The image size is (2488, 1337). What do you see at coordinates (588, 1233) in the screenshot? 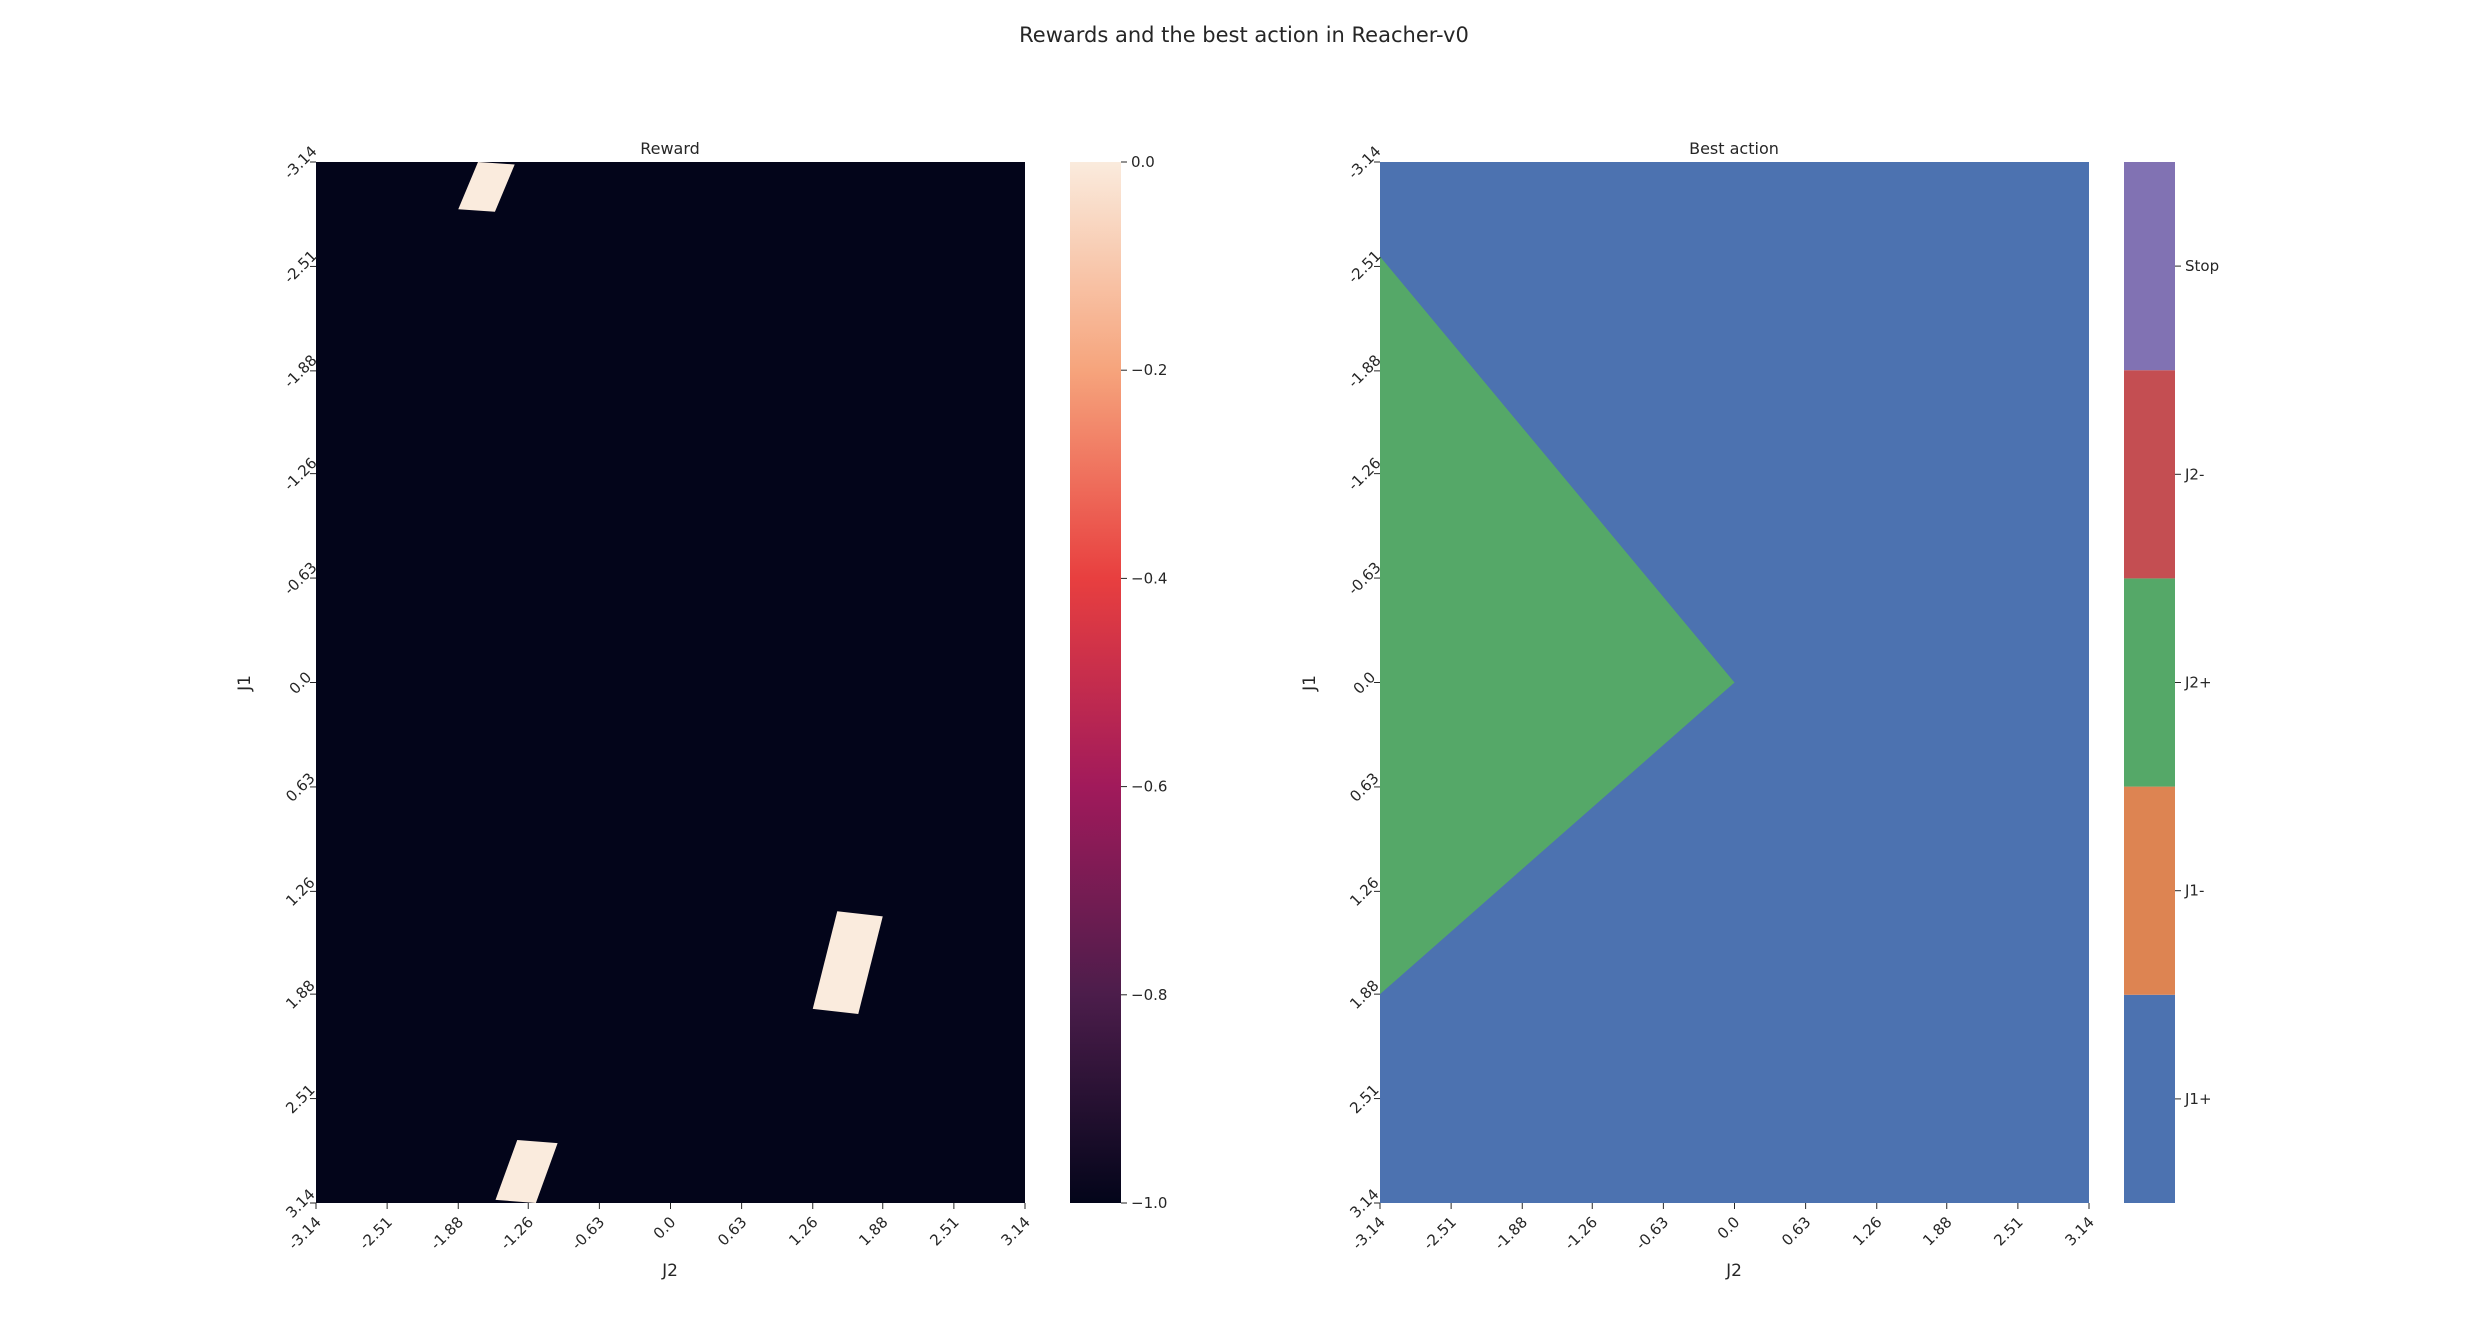
I see `reward-xtick-label: -0.63` at bounding box center [588, 1233].